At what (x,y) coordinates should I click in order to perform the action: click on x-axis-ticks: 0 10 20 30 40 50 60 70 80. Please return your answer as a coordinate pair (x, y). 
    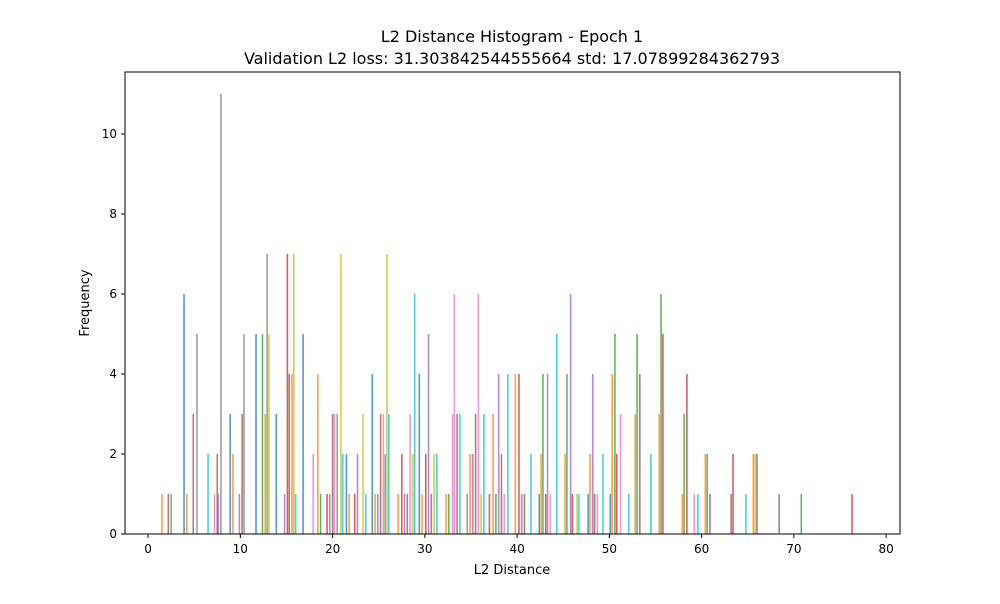
    Looking at the image, I should click on (519, 545).